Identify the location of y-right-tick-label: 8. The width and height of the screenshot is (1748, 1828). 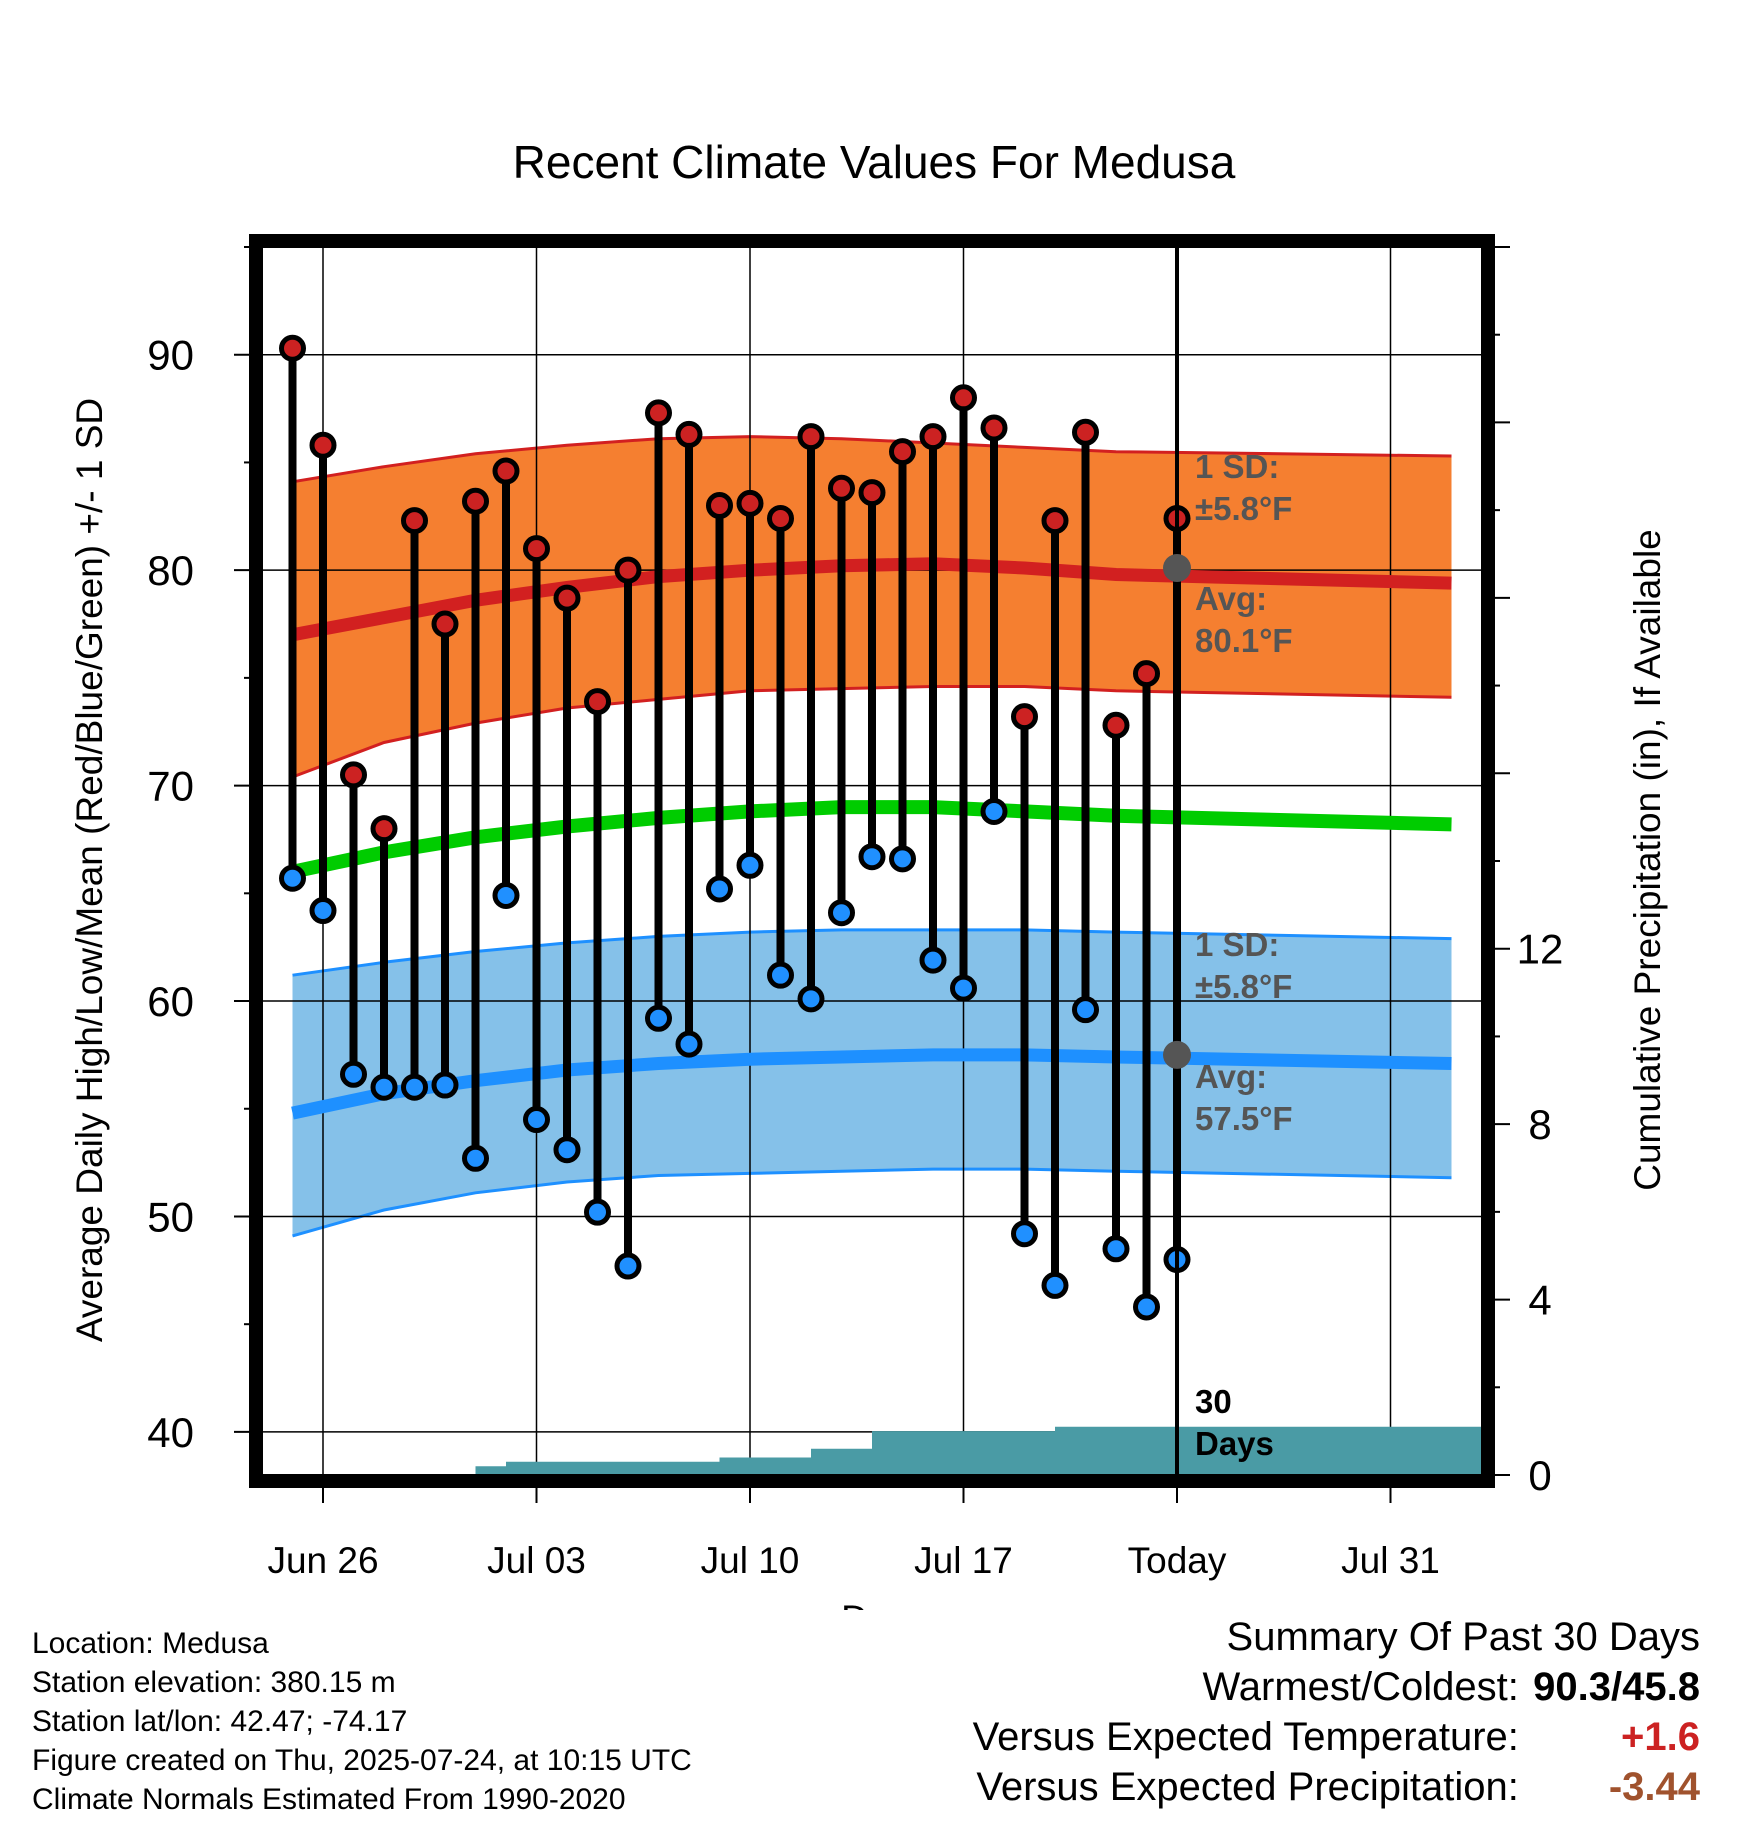
(1539, 1124).